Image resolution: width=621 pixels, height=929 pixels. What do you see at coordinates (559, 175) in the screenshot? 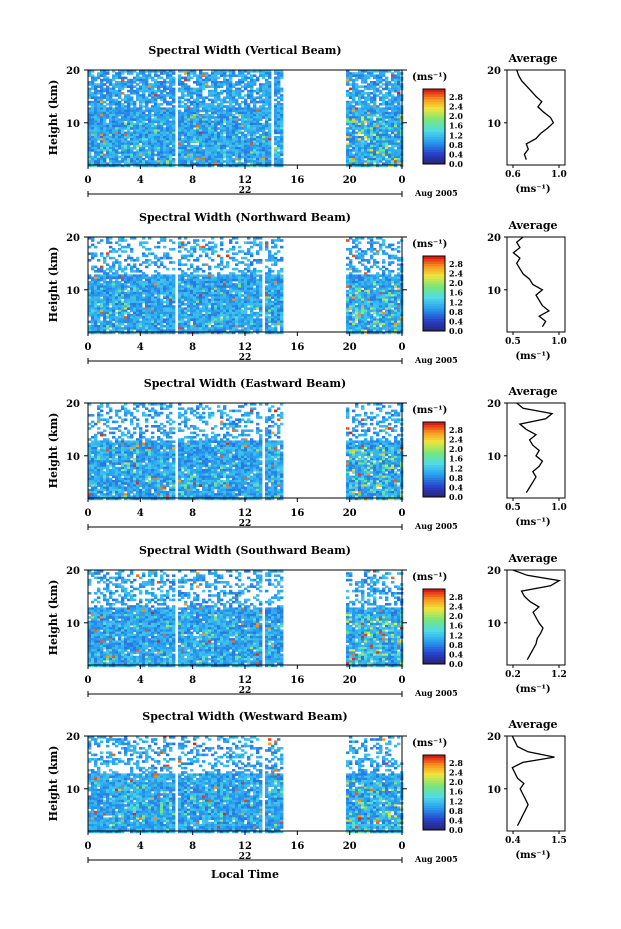
I see `average-x-tick-label: 1.0` at bounding box center [559, 175].